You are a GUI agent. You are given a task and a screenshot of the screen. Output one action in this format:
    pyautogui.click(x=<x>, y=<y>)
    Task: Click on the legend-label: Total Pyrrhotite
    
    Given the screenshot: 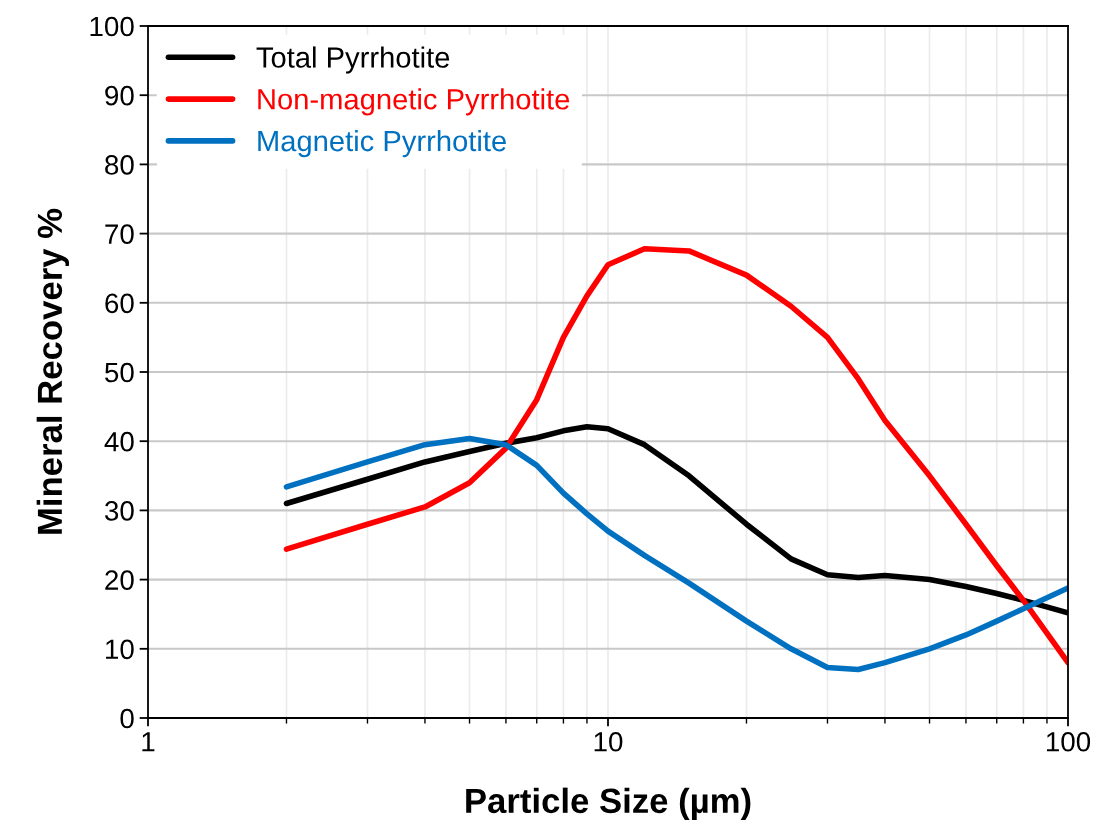 What is the action you would take?
    pyautogui.click(x=353, y=60)
    